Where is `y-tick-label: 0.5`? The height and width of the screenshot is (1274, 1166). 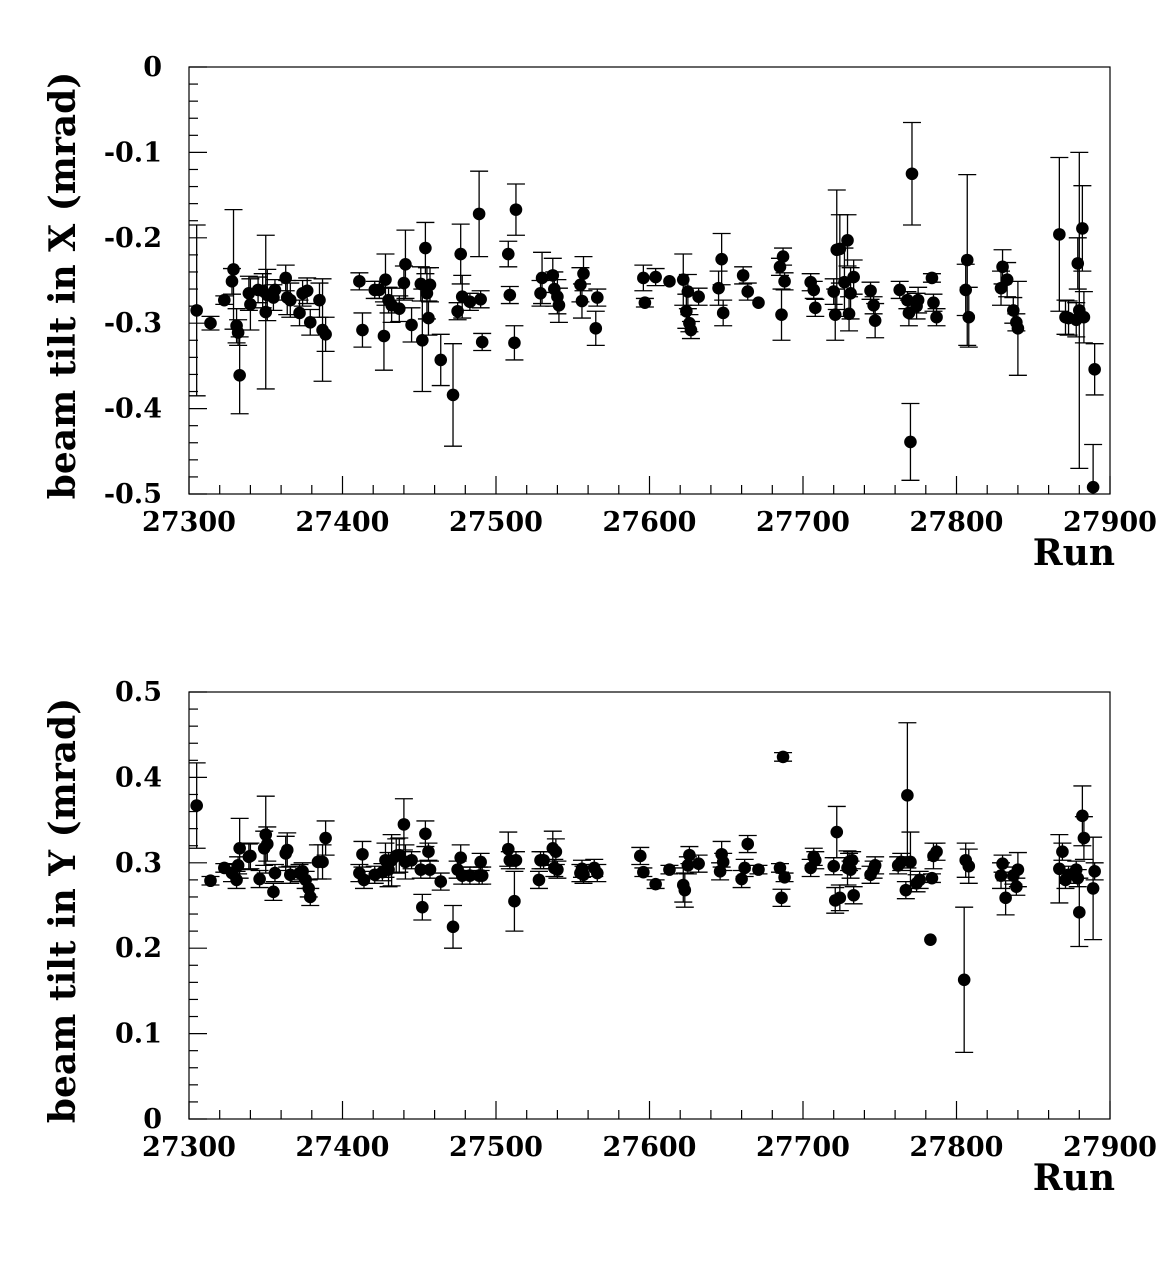 y-tick-label: 0.5 is located at coordinates (138, 692).